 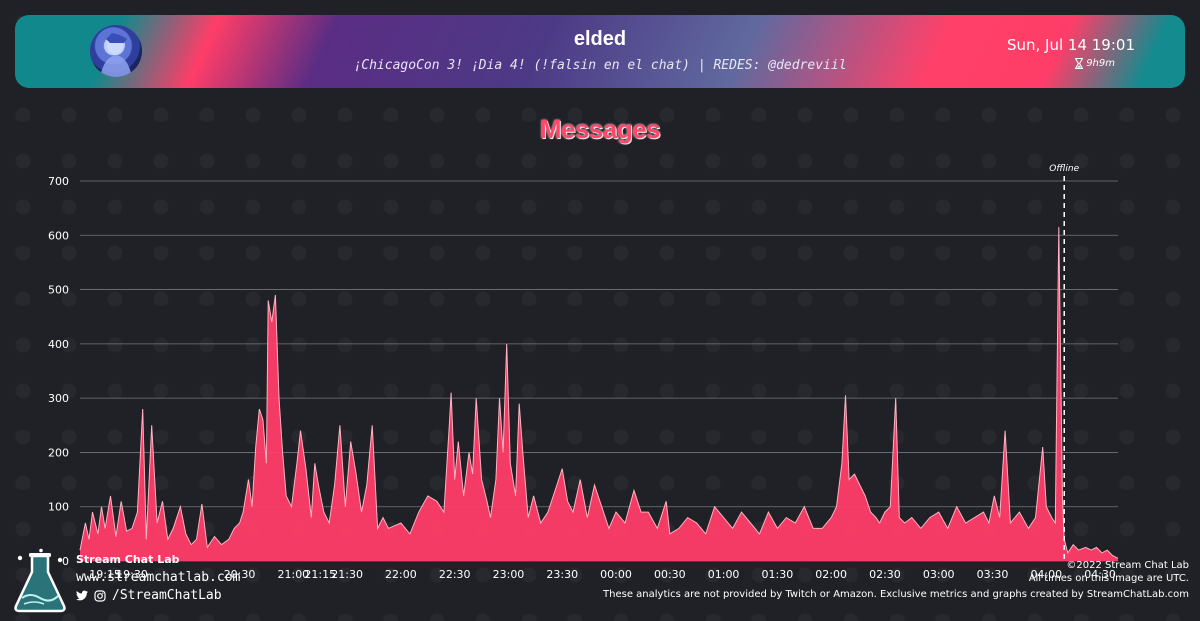 I want to click on channel-name: elded, so click(x=600, y=39).